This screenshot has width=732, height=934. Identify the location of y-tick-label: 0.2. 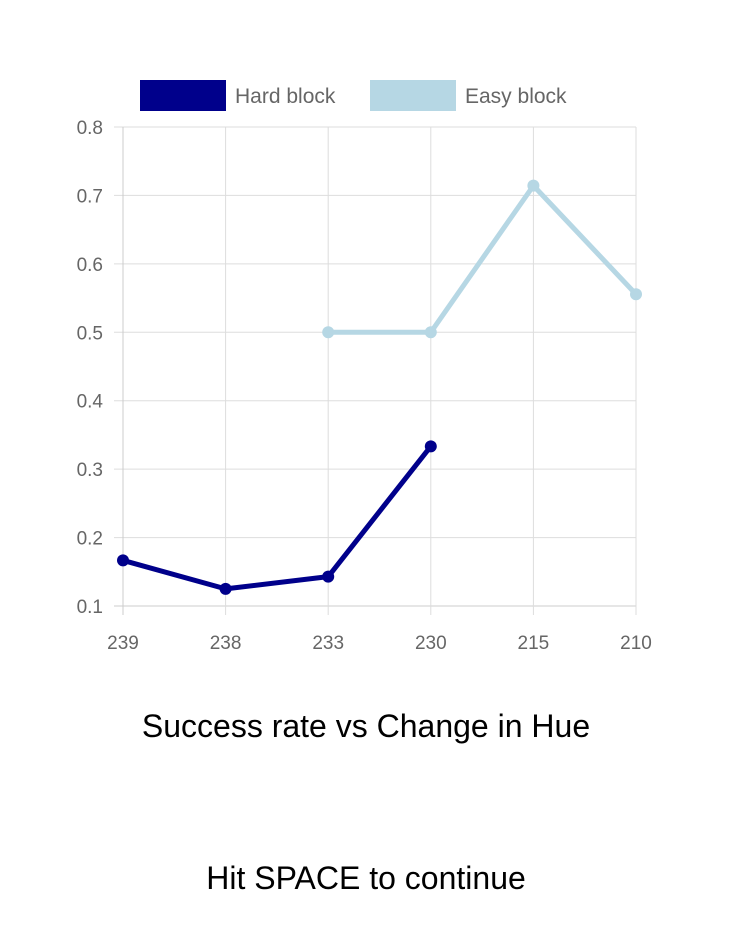
(90, 539).